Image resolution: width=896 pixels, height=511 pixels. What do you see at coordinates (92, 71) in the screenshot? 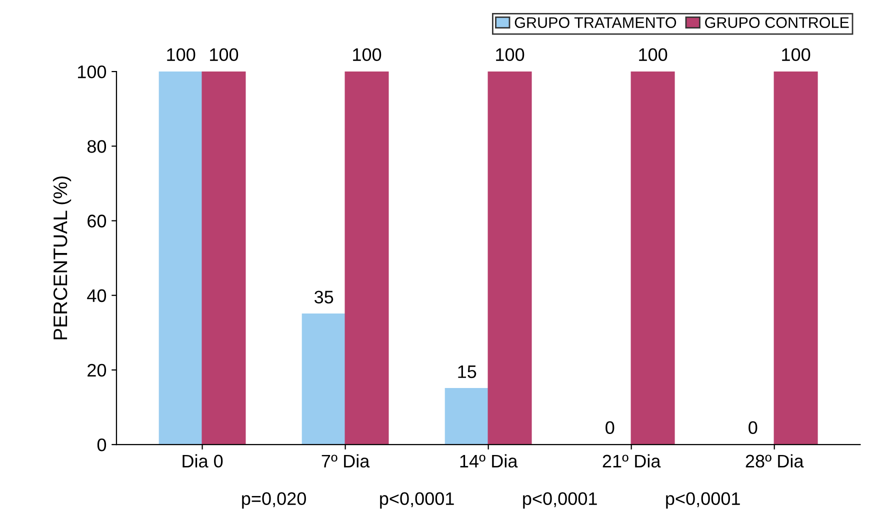
I see `y-tick-label: 100` at bounding box center [92, 71].